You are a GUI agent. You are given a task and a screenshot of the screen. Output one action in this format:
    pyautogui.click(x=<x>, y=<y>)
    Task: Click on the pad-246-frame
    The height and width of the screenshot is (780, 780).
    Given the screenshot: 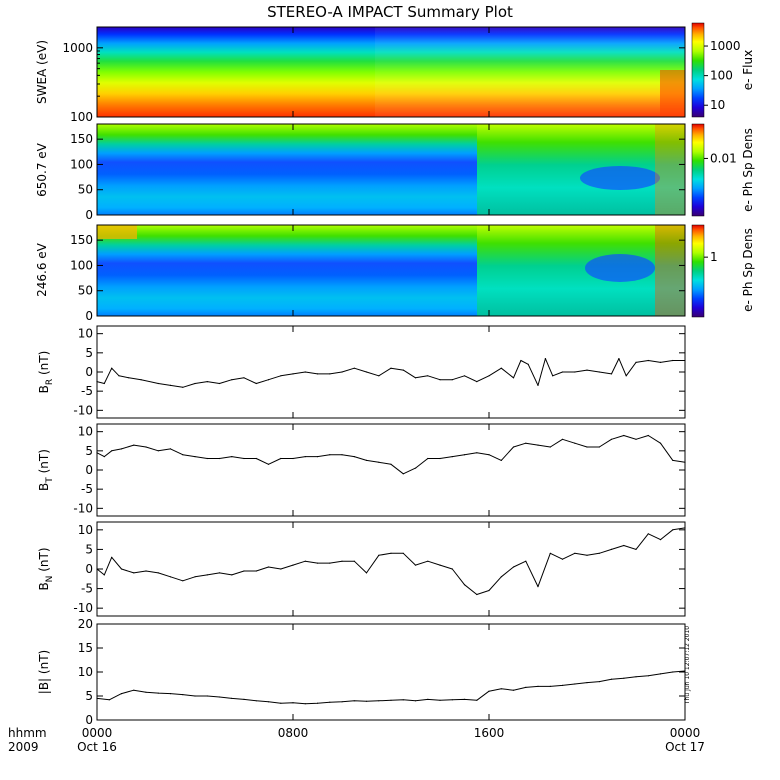 What is the action you would take?
    pyautogui.click(x=391, y=270)
    